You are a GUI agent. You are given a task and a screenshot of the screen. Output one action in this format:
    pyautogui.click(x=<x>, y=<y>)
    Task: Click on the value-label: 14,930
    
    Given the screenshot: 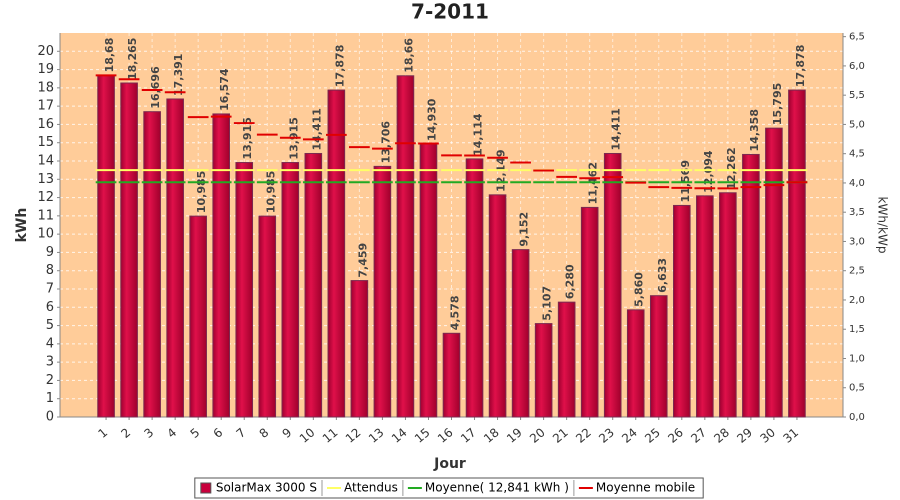 What is the action you would take?
    pyautogui.click(x=431, y=119)
    